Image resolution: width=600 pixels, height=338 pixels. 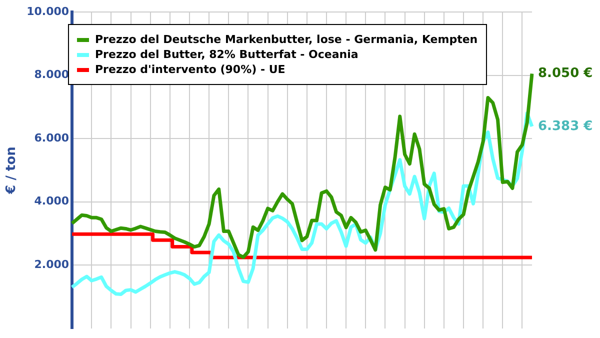 What do you see at coordinates (190, 69) in the screenshot?
I see `legend-label: Prezzo d'intervento (90%) - UE` at bounding box center [190, 69].